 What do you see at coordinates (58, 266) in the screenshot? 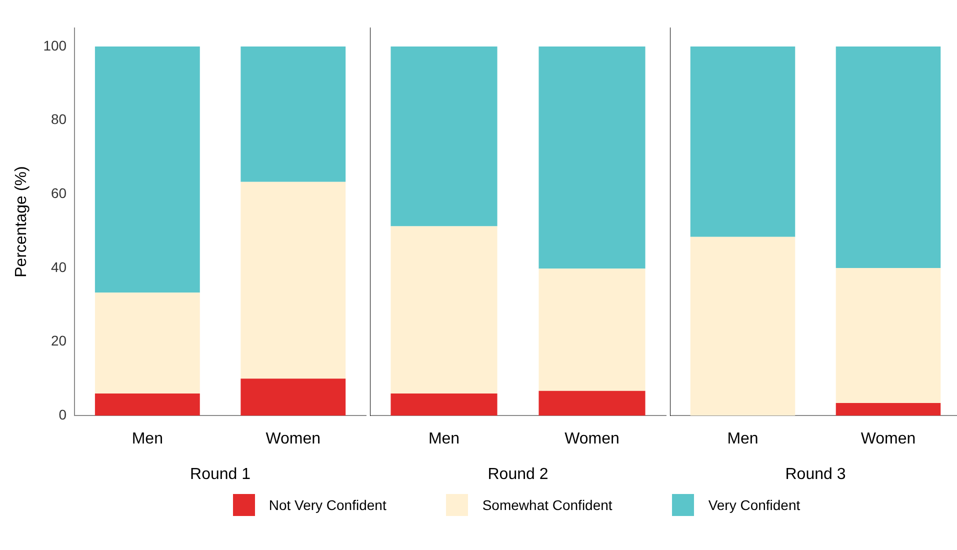
I see `y-tick-label: 40` at bounding box center [58, 266].